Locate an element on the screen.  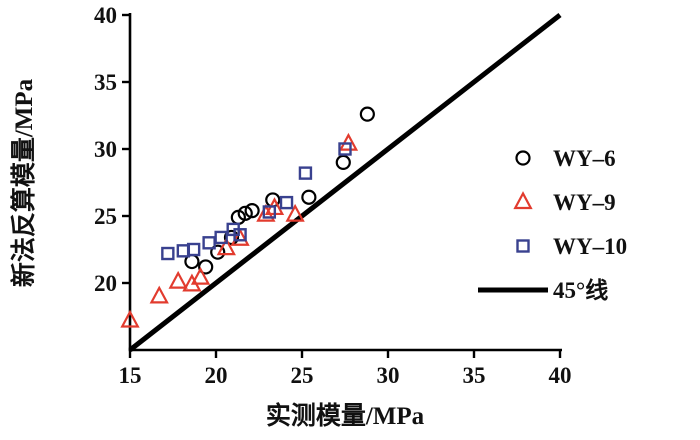
x-axis-title: 实测模量/MPa is located at coordinates (345, 415).